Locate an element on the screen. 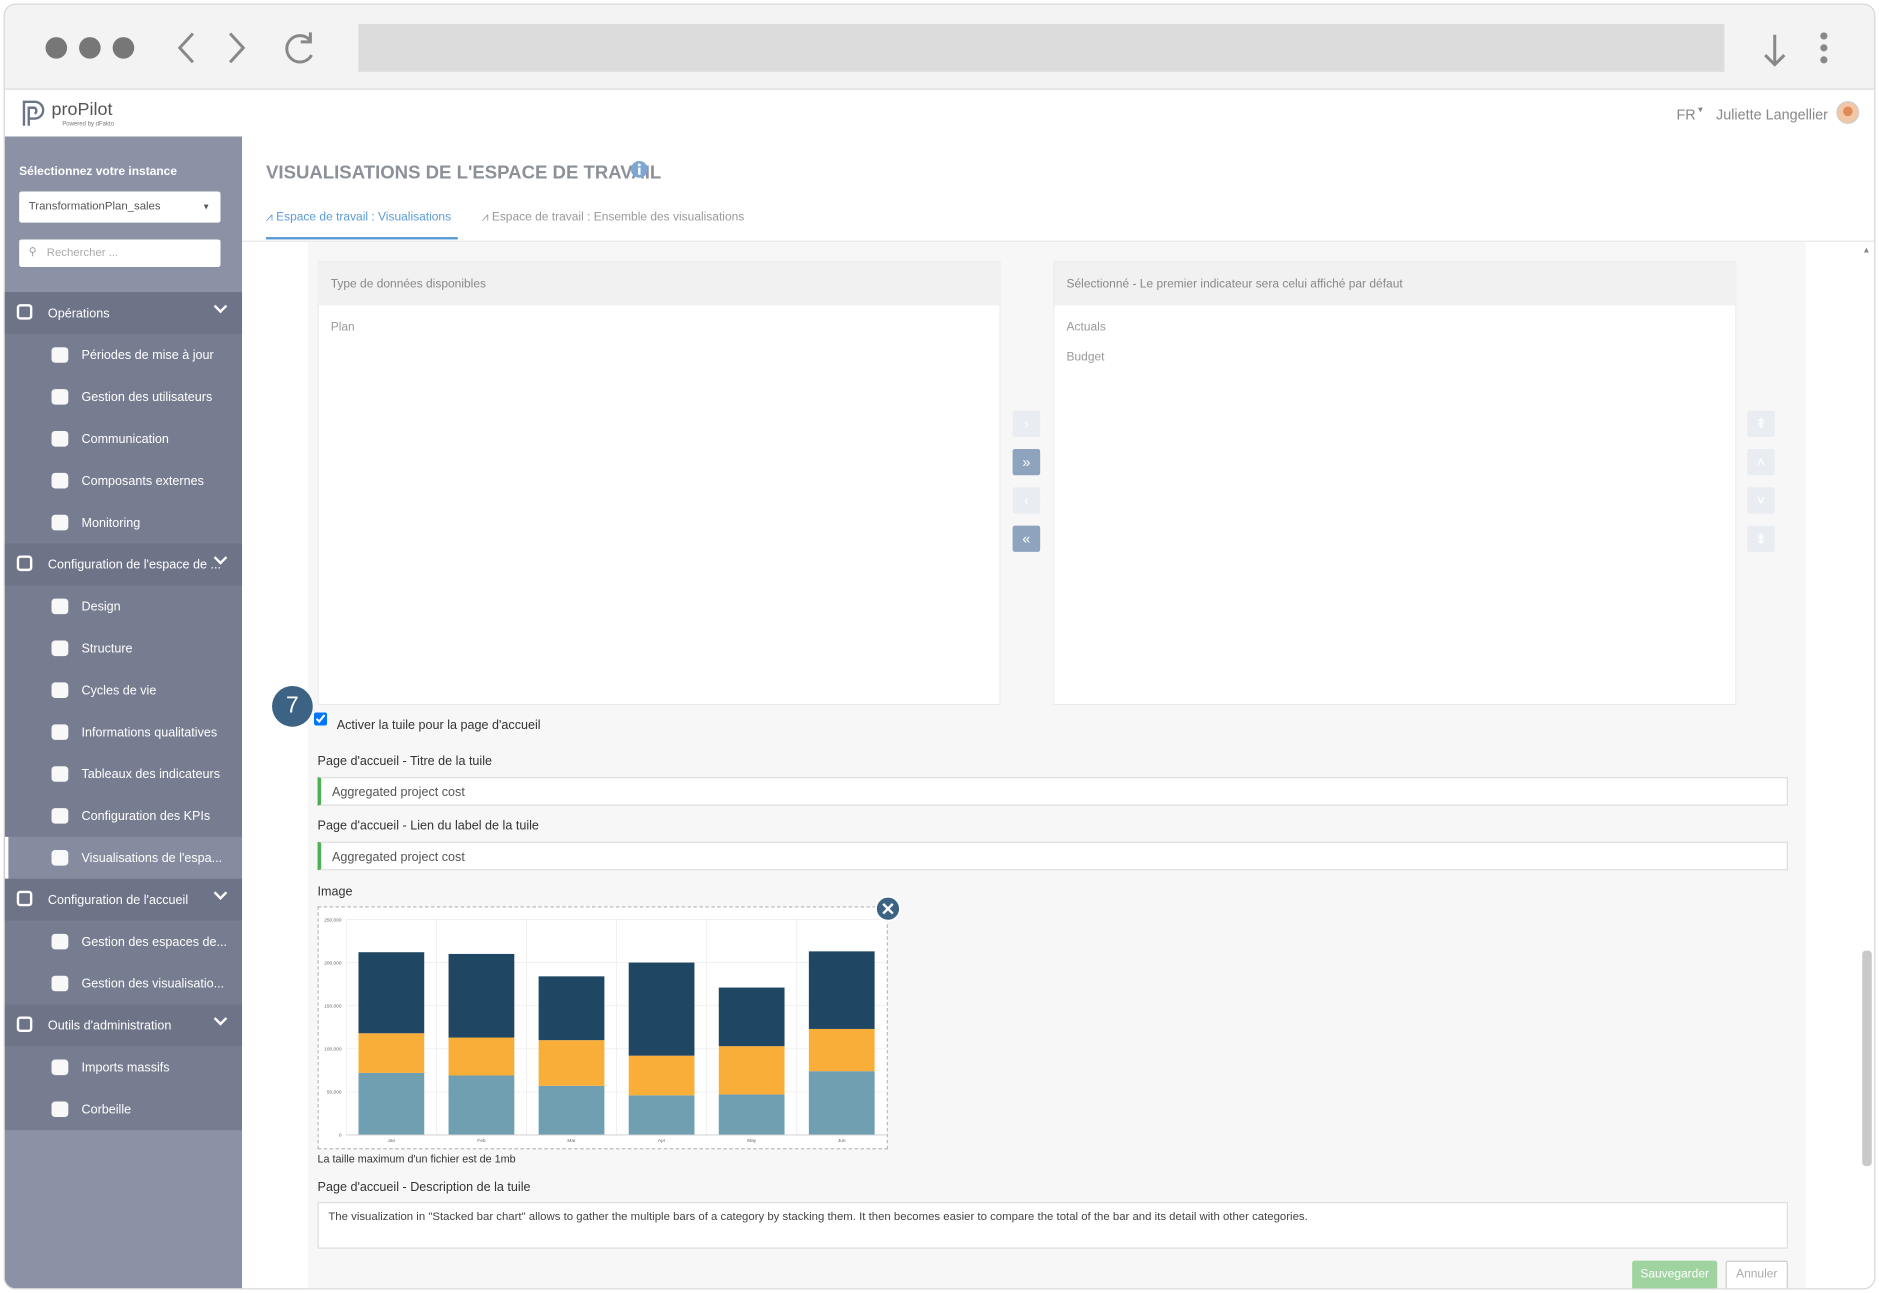 This screenshot has width=1879, height=1293. page-title: VISUALISATIONS DE L'ESPACE DE TRAVAIL is located at coordinates (464, 173).